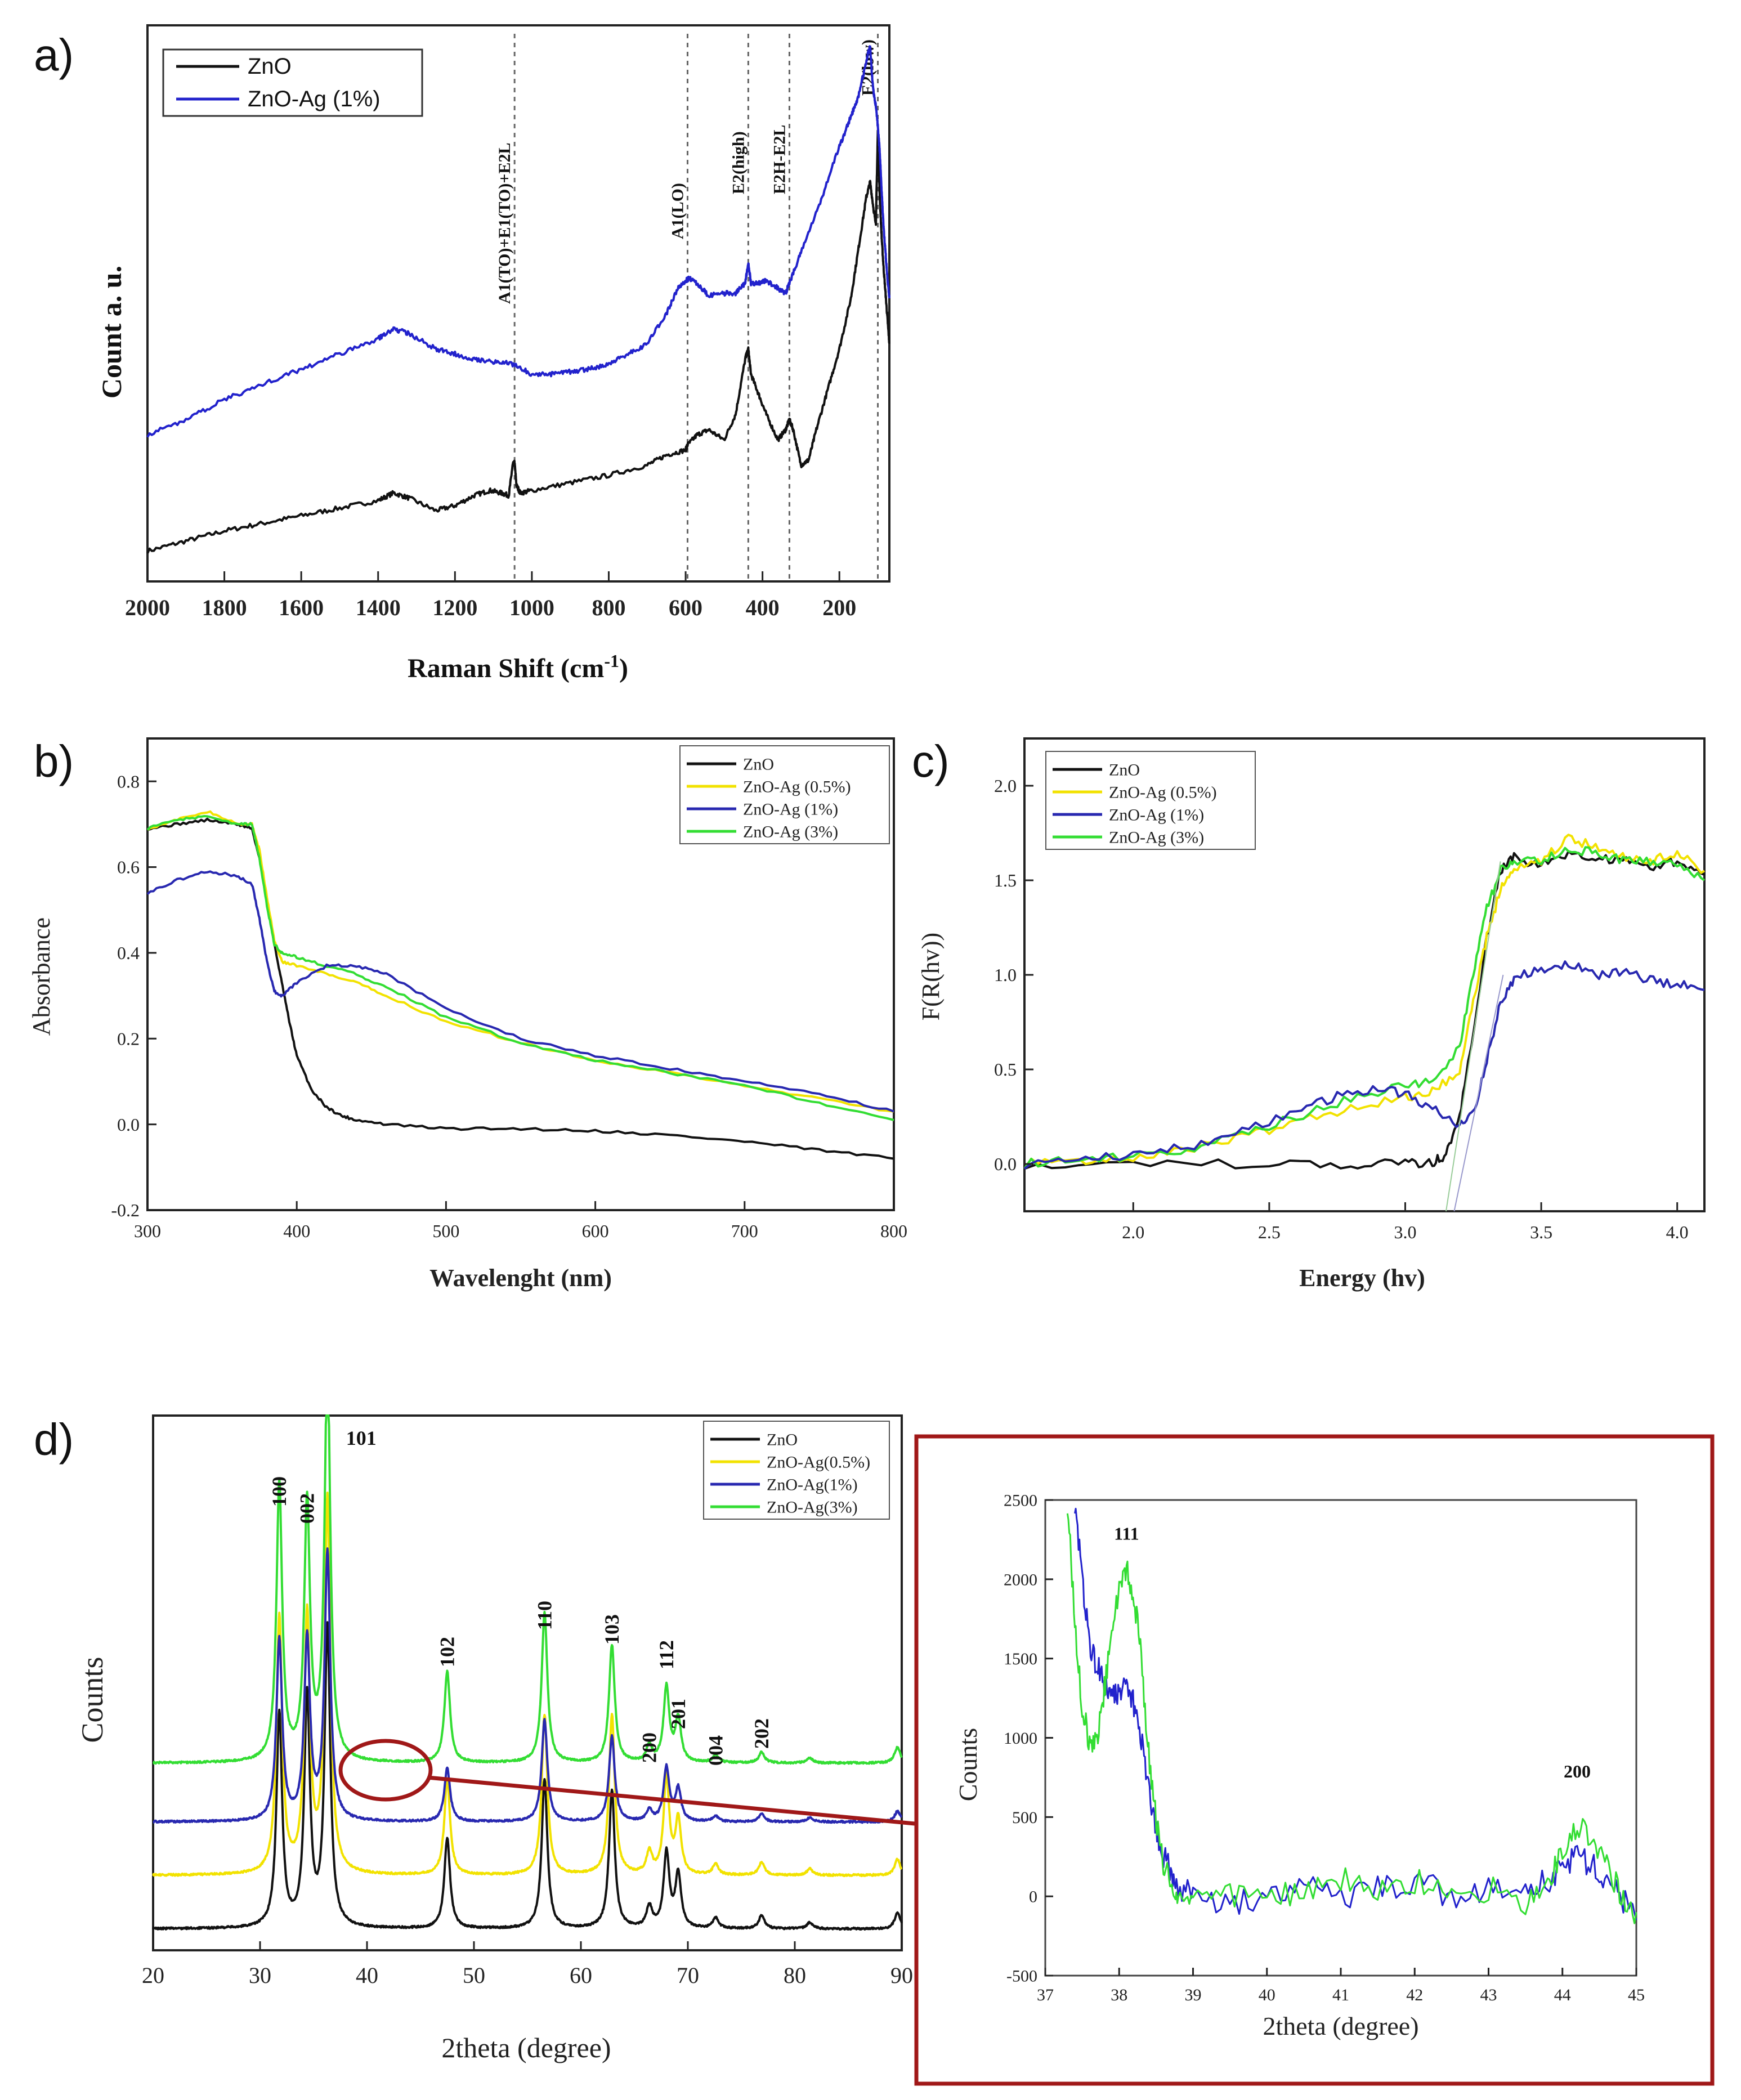  Describe the element at coordinates (301, 607) in the screenshot. I see `panel-a-x-tick-label-2: 1600` at that location.